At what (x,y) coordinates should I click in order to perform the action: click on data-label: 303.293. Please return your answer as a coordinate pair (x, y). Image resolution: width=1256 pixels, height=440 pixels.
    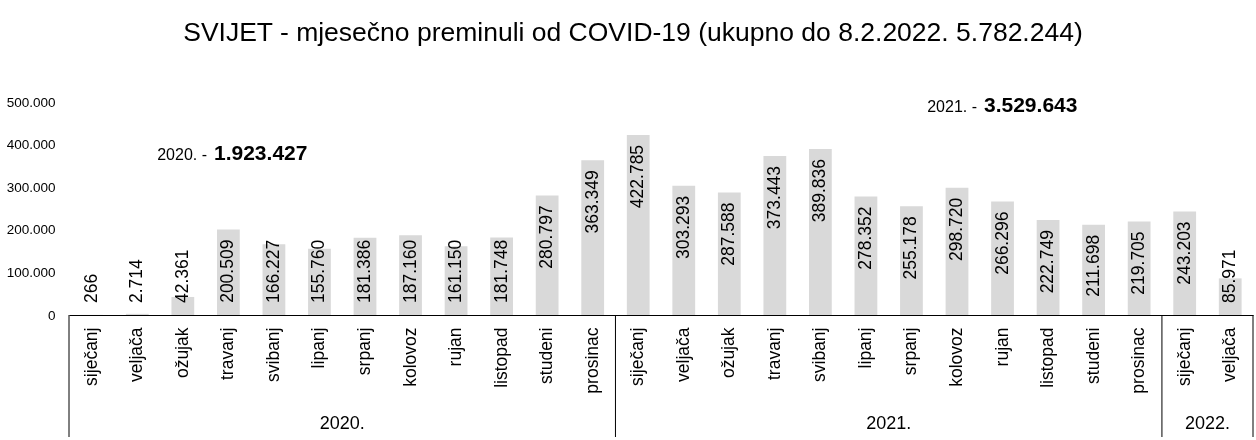
    Looking at the image, I should click on (682, 227).